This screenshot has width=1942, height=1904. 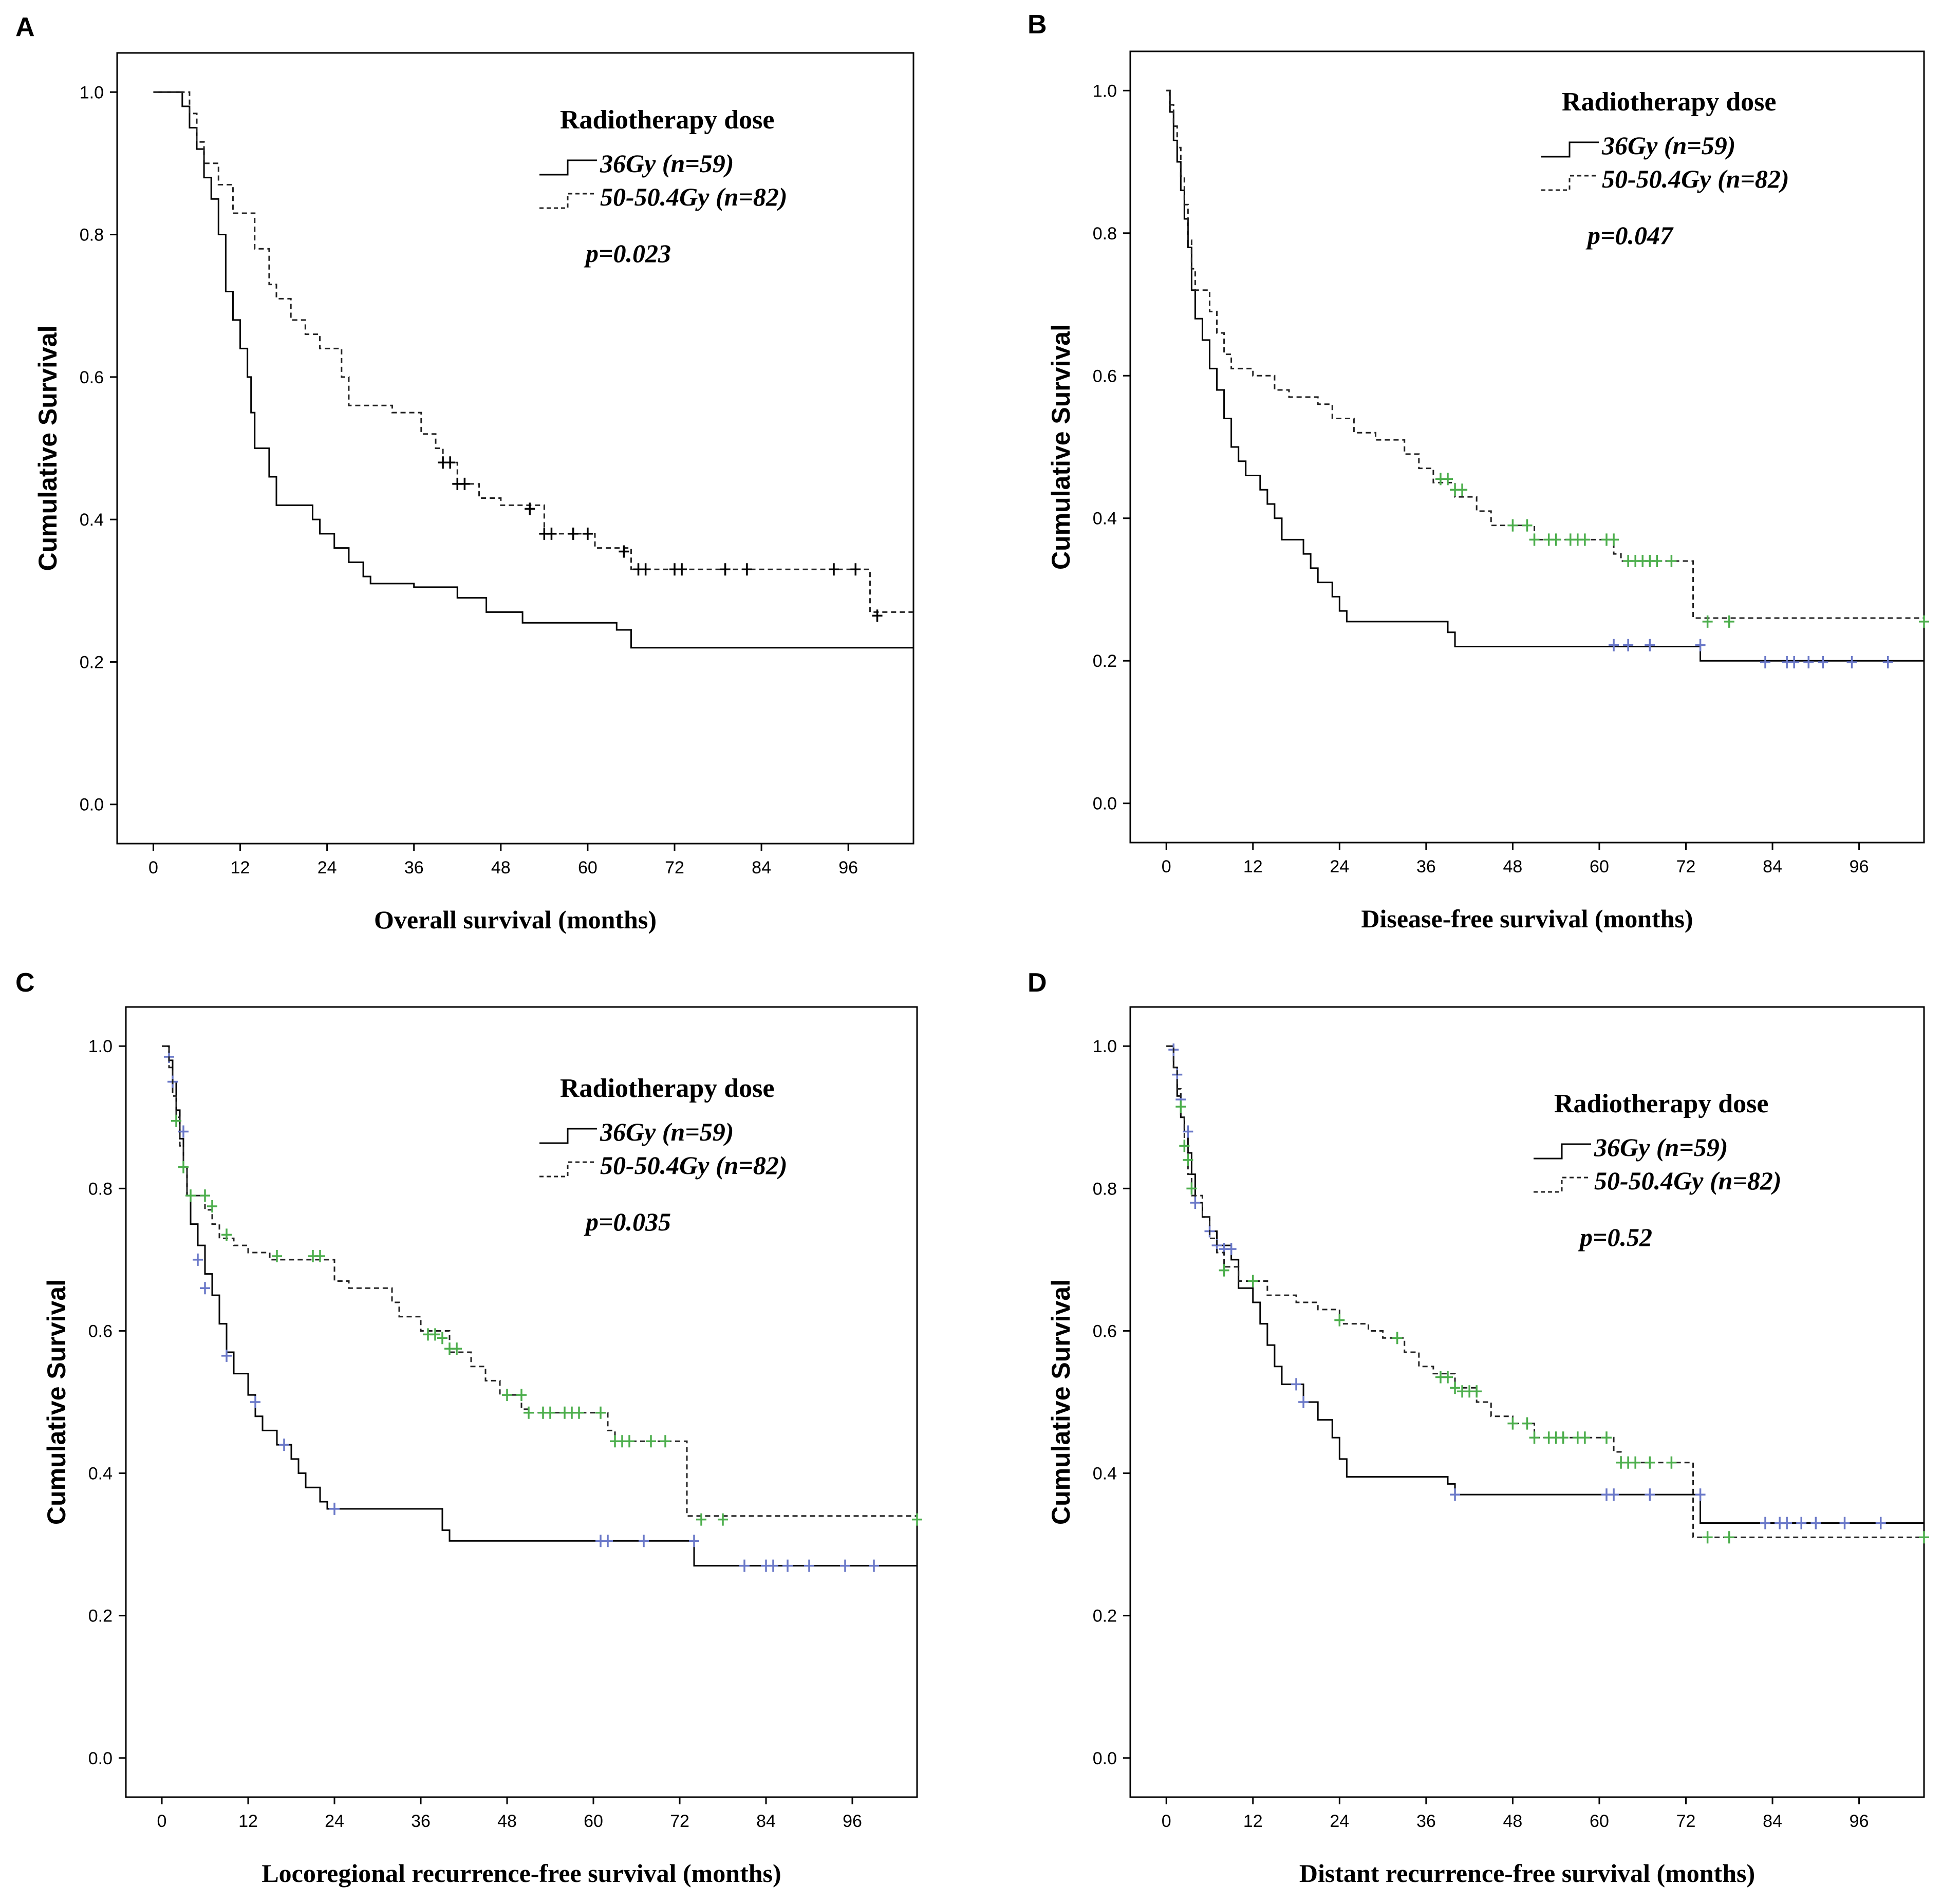 What do you see at coordinates (1037, 25) in the screenshot?
I see `panel-letter: B` at bounding box center [1037, 25].